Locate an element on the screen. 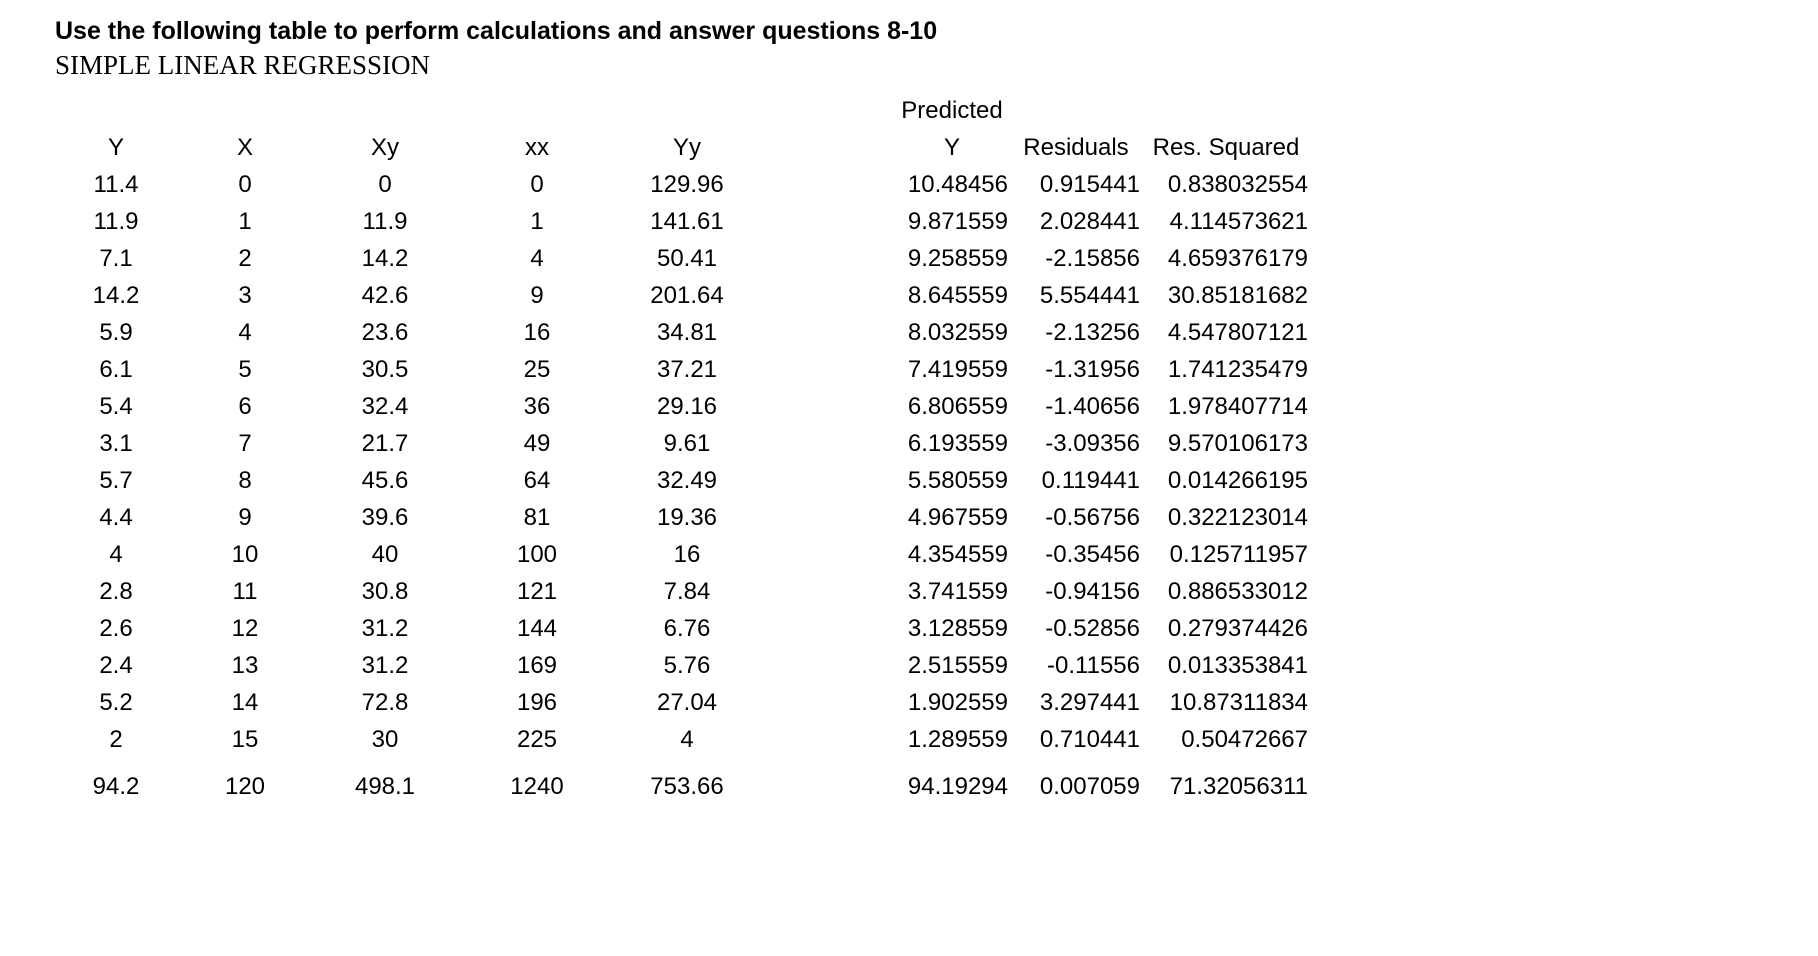 The height and width of the screenshot is (956, 1818). cell: 2 is located at coordinates (116, 739).